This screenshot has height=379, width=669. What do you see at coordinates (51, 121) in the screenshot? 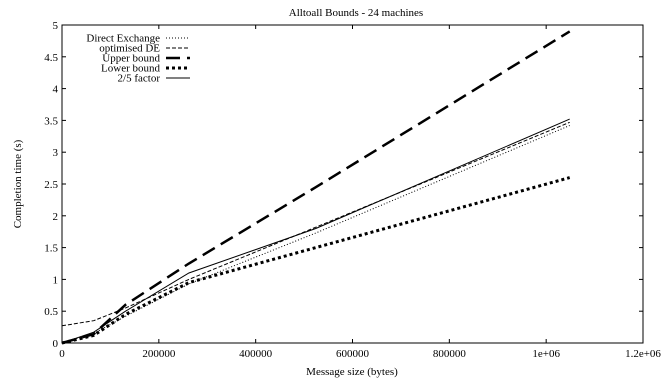
I see `y-tick-label: 3.5` at bounding box center [51, 121].